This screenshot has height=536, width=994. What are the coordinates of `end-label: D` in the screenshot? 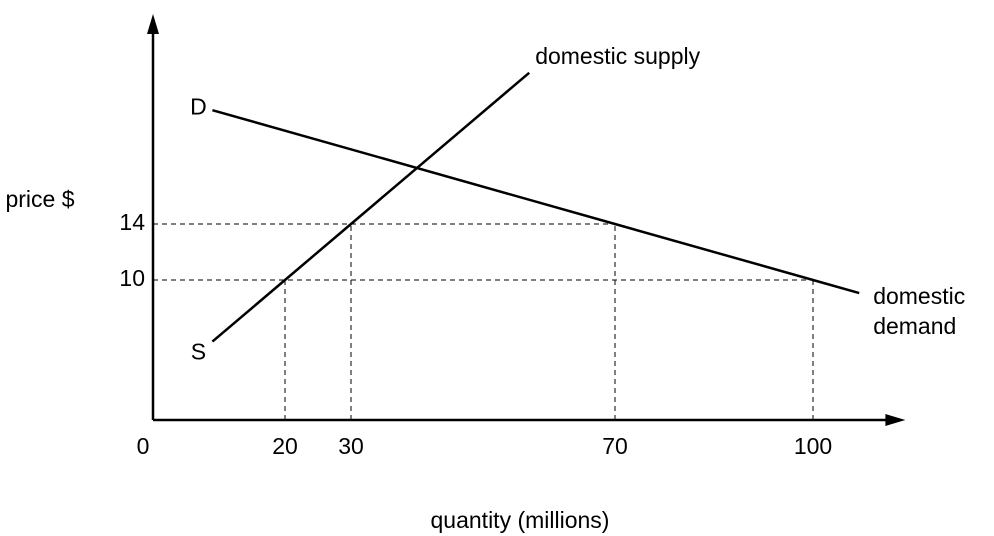 It's located at (198, 106).